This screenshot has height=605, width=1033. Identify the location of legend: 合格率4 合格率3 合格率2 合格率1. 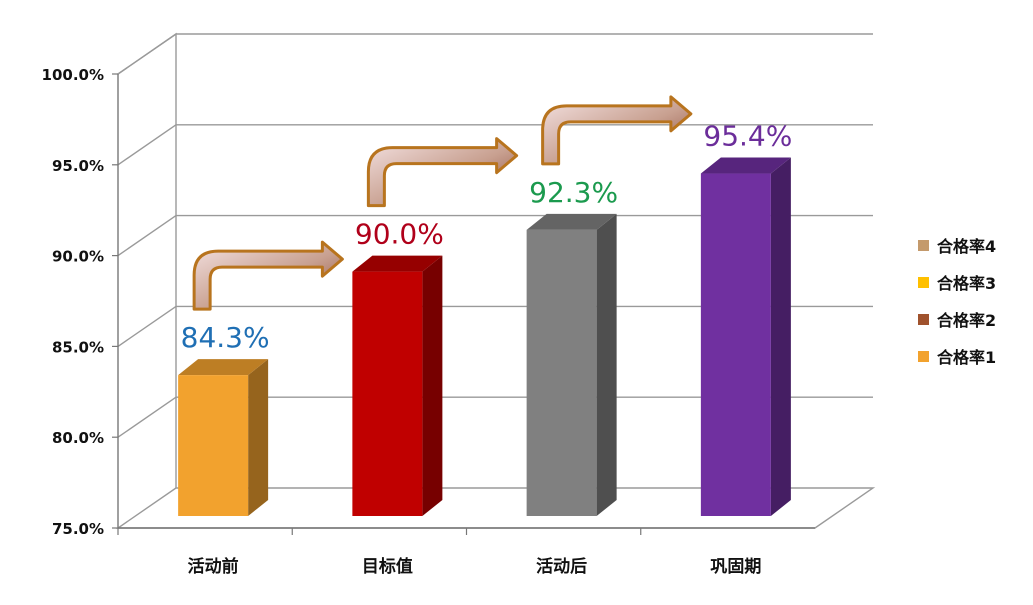
(957, 306).